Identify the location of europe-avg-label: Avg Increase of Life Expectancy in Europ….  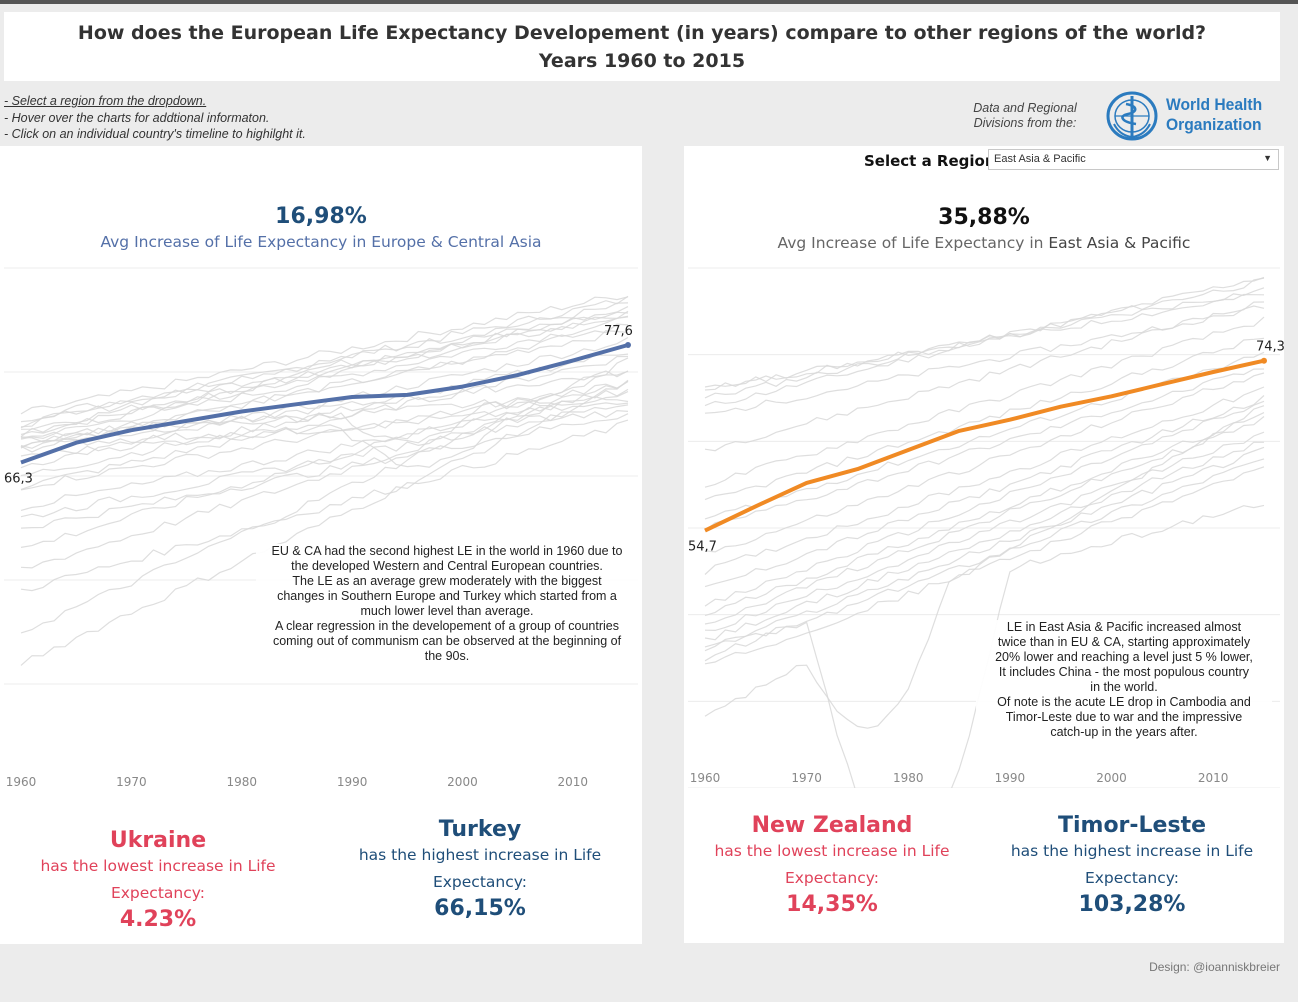
(321, 242).